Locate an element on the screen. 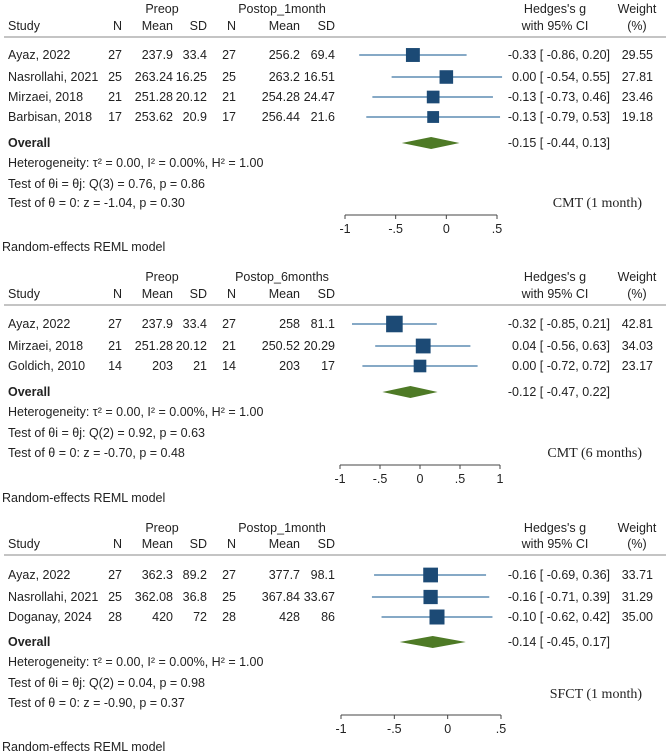 This screenshot has height=755, width=669. effect-ci-text: -0.16 [ -0.71, 0.39] is located at coordinates (559, 597).